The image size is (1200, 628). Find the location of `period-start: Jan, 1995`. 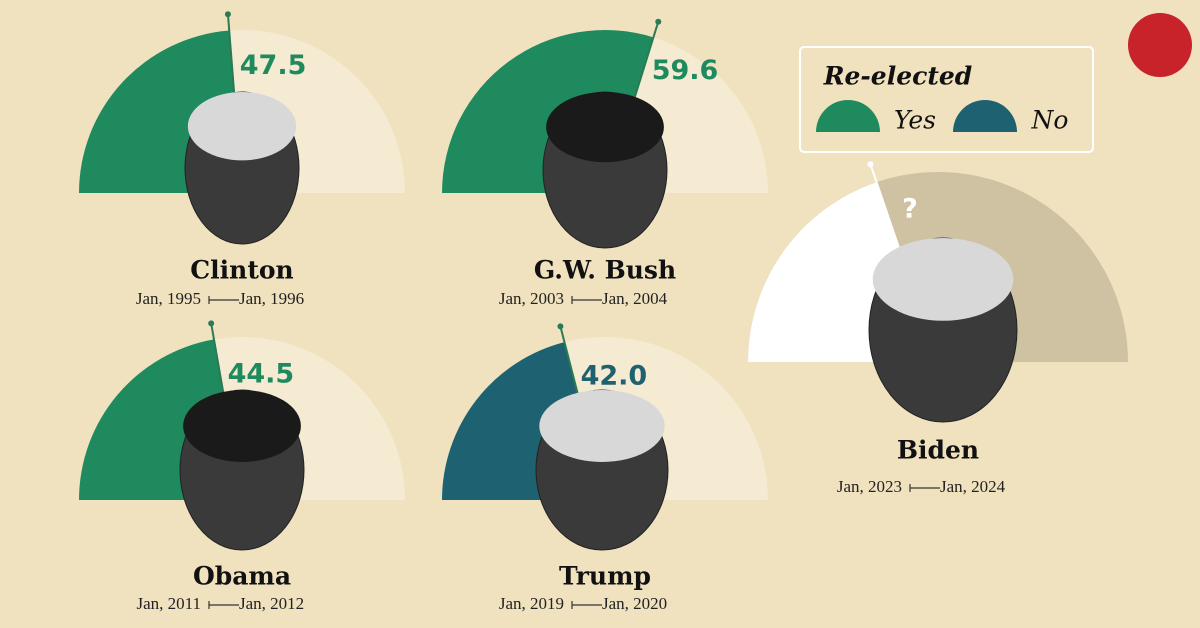

period-start: Jan, 1995 is located at coordinates (168, 298).